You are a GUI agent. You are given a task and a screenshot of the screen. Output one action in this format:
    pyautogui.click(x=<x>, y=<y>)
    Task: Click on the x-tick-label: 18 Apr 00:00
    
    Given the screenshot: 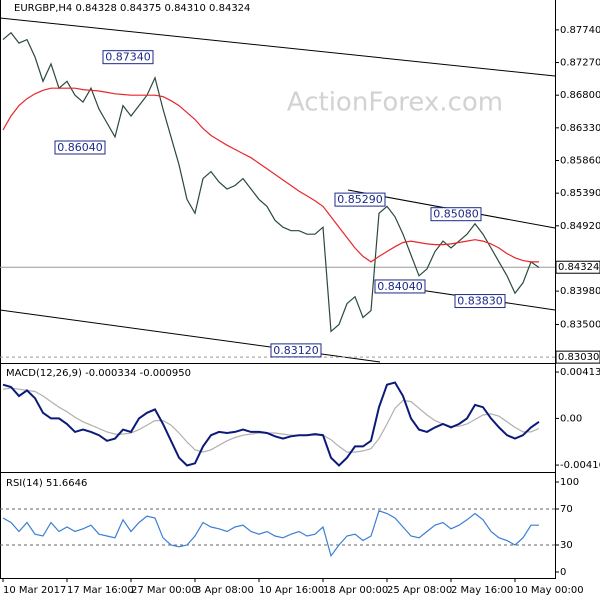 What is the action you would take?
    pyautogui.click(x=355, y=590)
    